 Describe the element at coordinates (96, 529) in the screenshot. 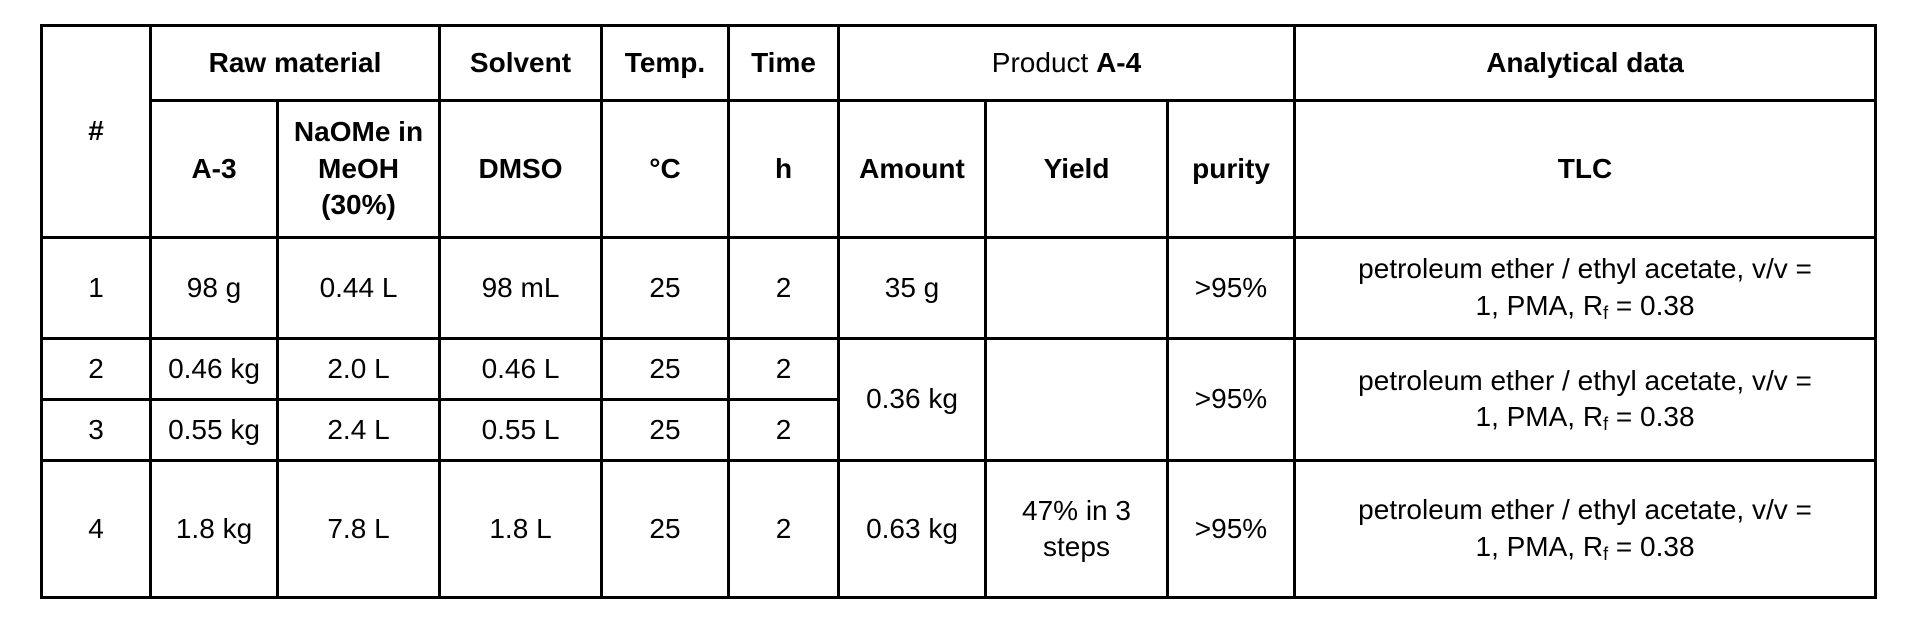

I see `cell-num: 4` at that location.